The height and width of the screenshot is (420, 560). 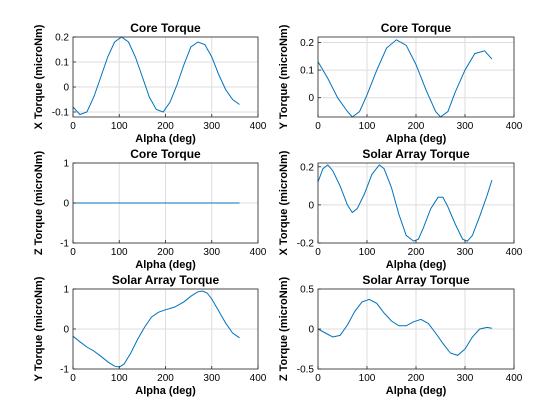 What do you see at coordinates (306, 370) in the screenshot?
I see `y-tick-label: -0.5` at bounding box center [306, 370].